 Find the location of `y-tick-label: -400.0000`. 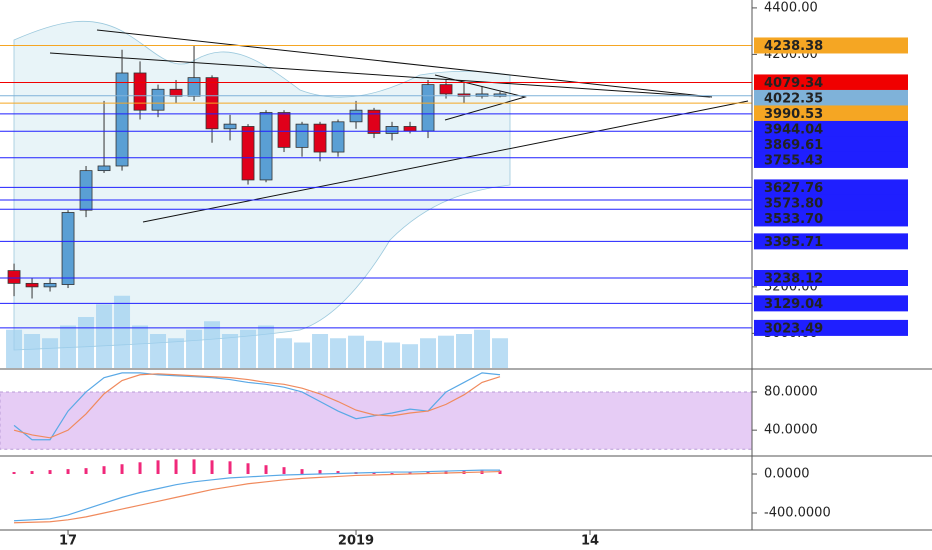

y-tick-label: -400.0000 is located at coordinates (797, 512).